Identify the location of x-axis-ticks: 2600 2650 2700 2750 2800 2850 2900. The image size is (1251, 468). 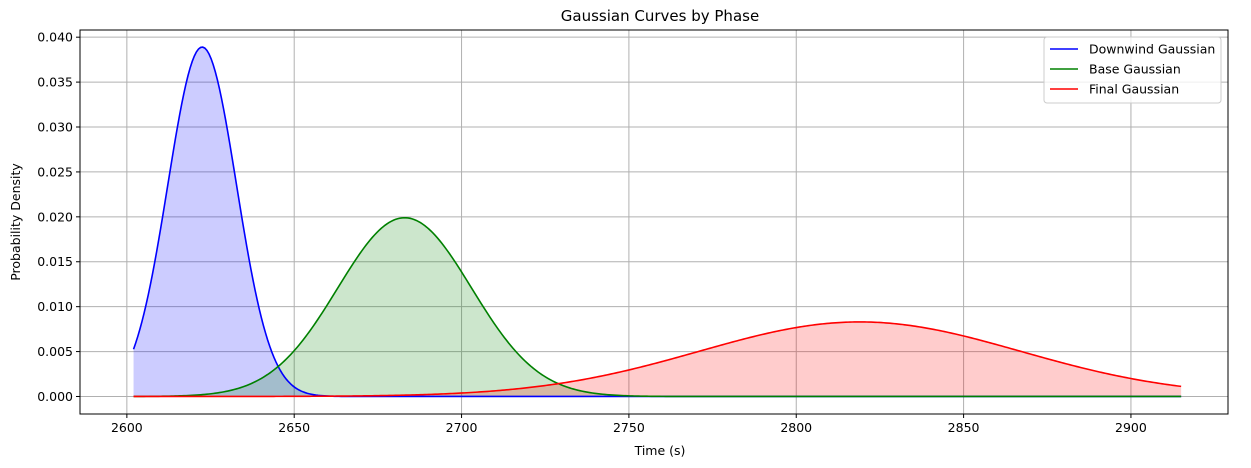
(629, 424).